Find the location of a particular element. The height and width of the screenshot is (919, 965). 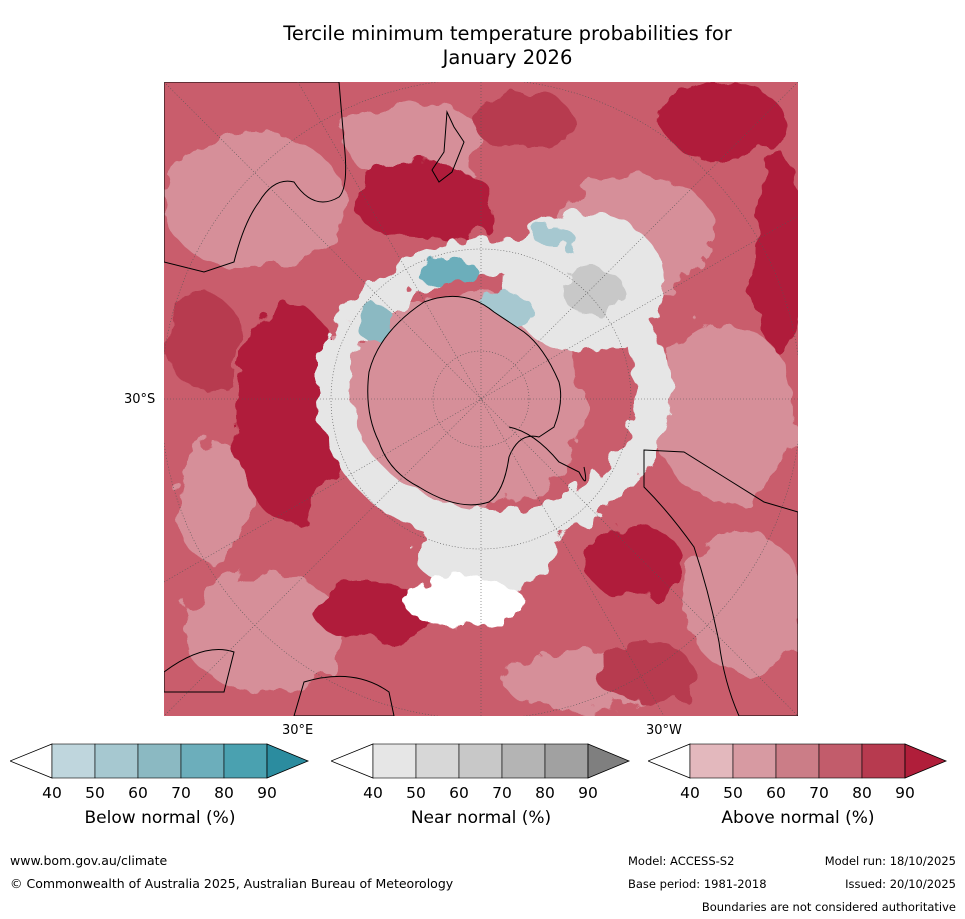

below-normal-patches is located at coordinates (464, 283).